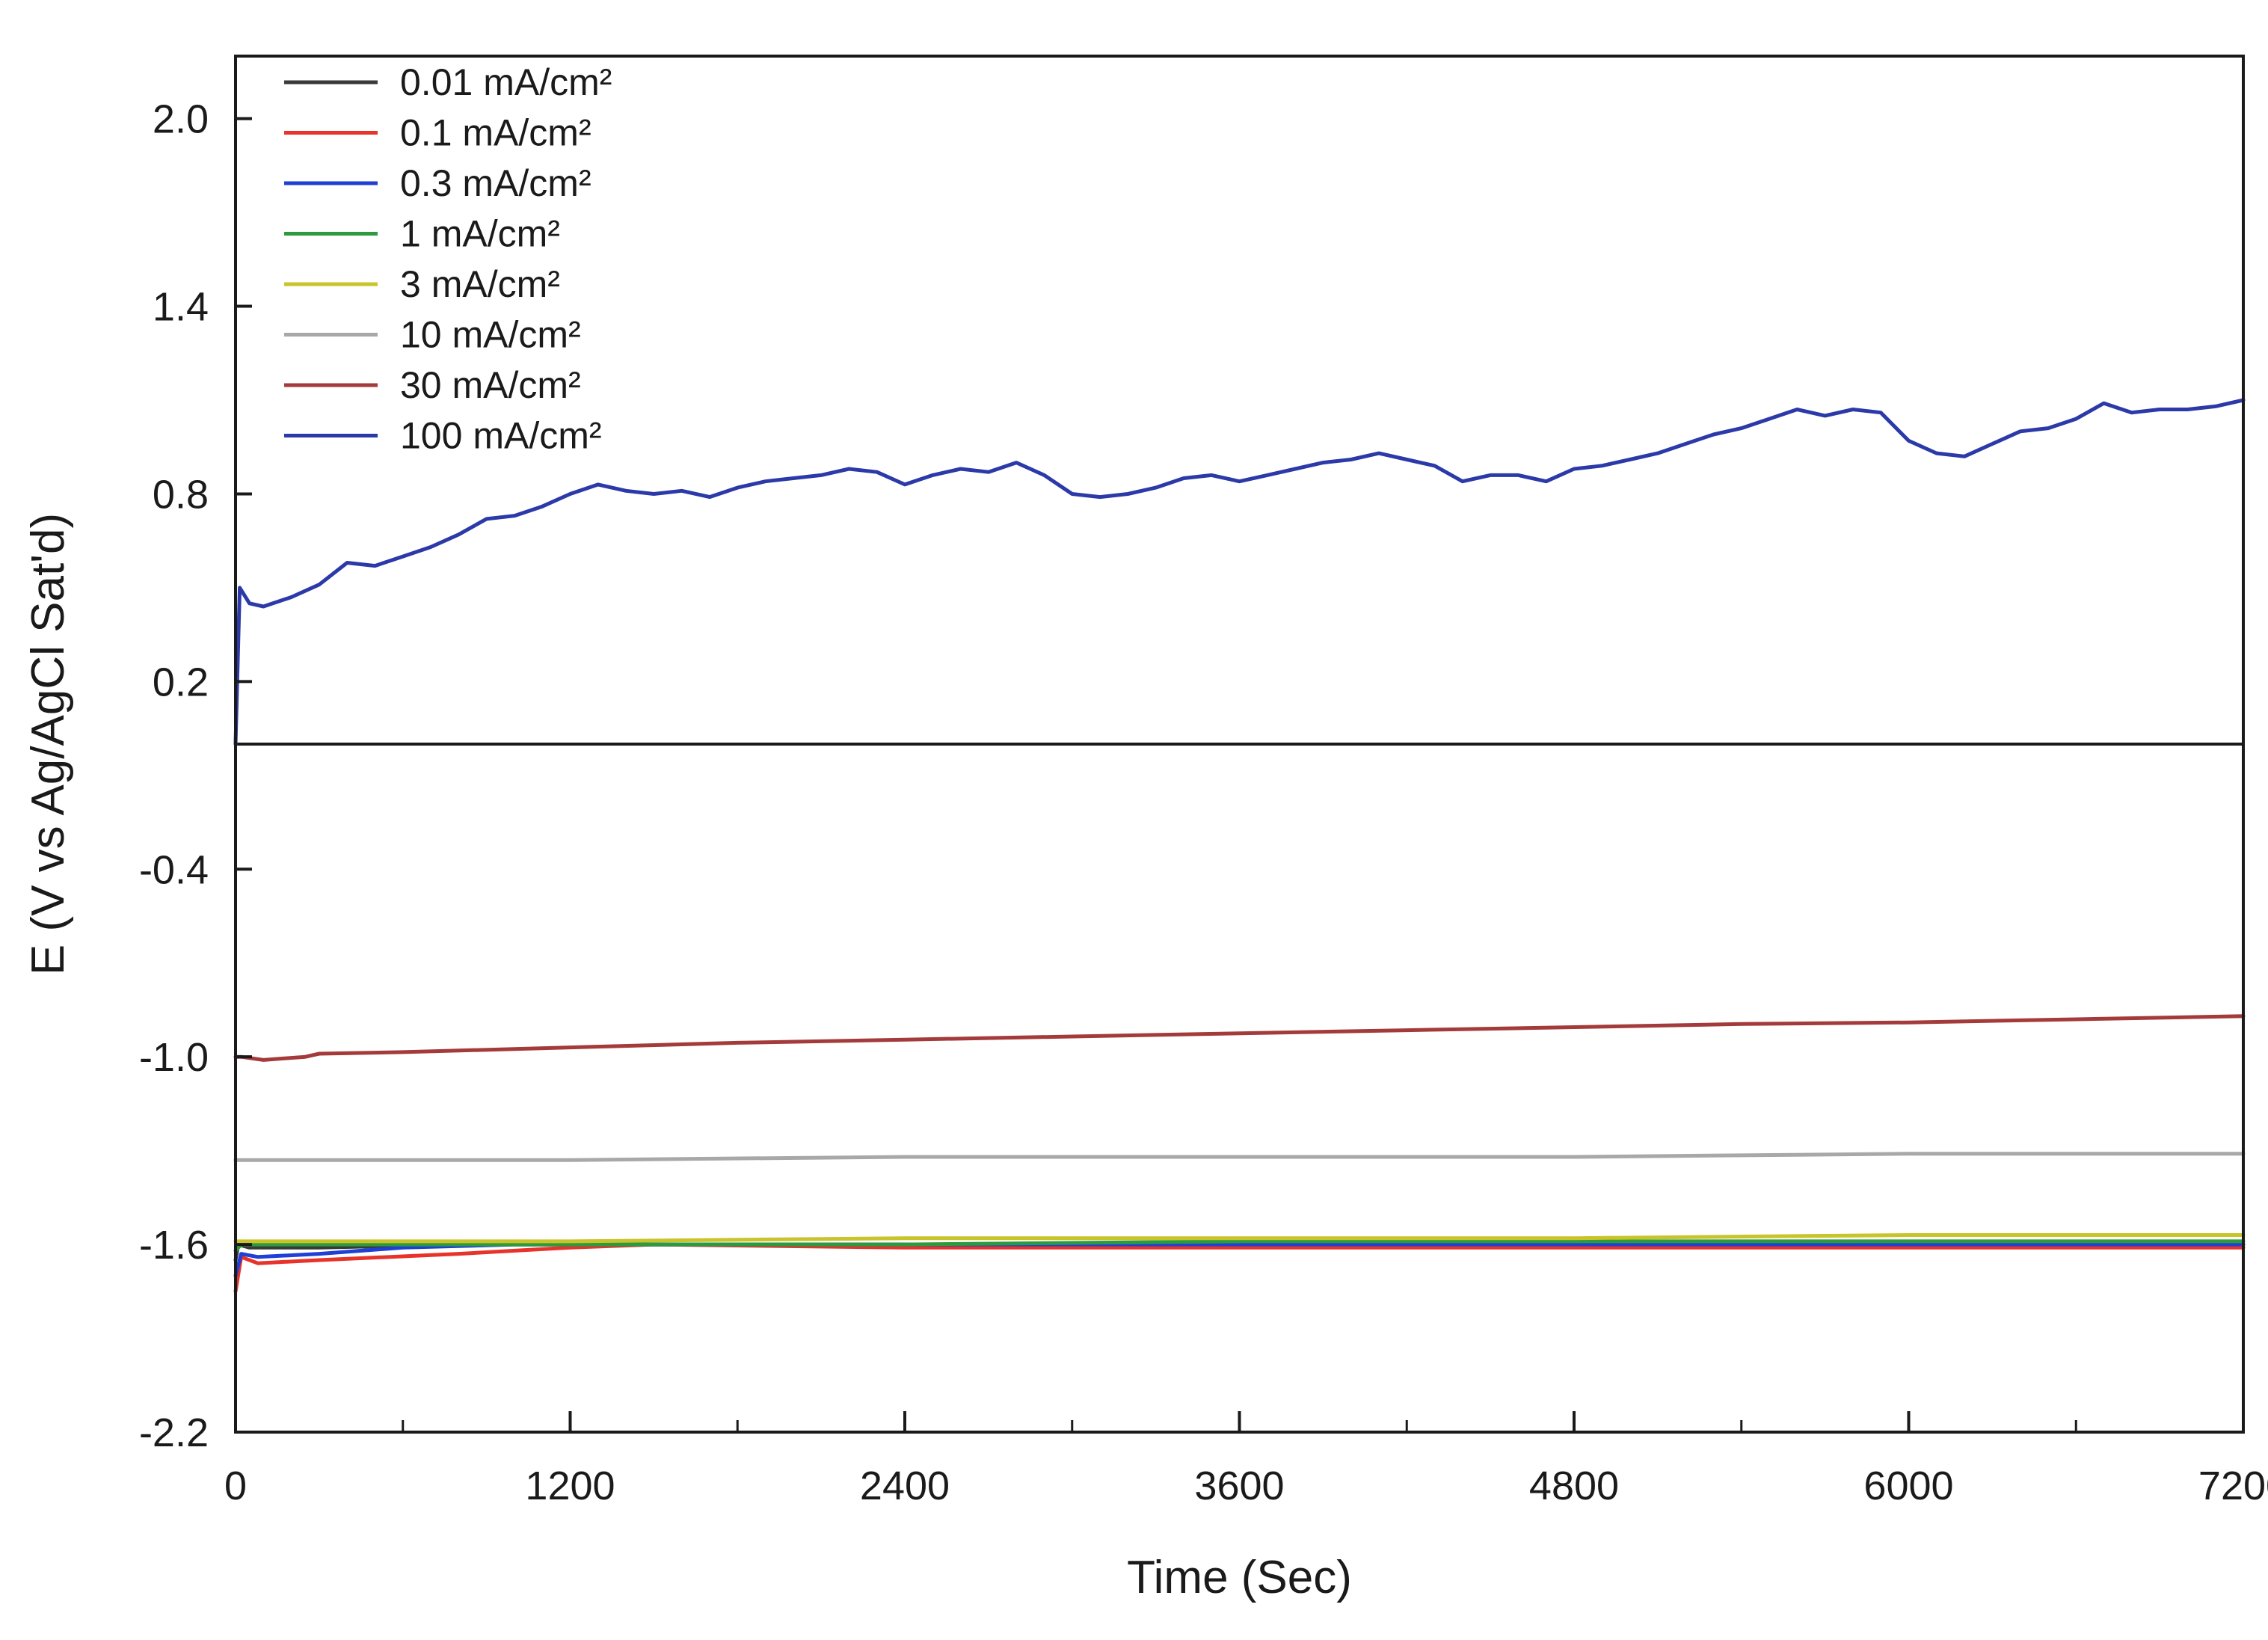  Describe the element at coordinates (495, 183) in the screenshot. I see `legend-label-2: 0.3 mA/cm²` at that location.